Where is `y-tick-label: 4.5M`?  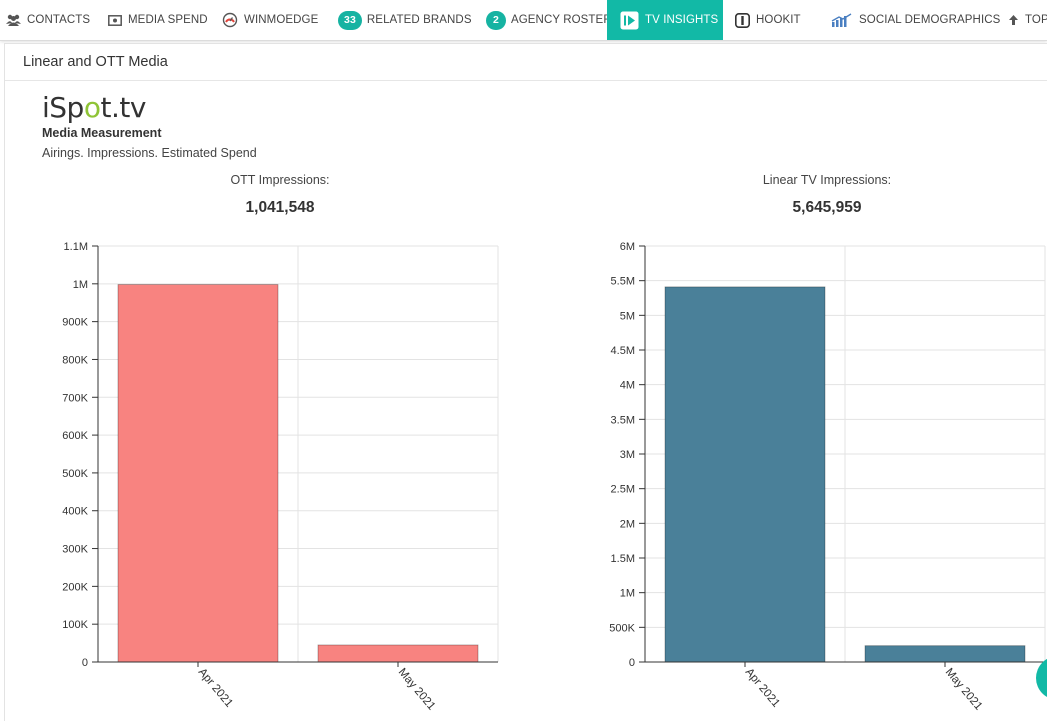 y-tick-label: 4.5M is located at coordinates (623, 351).